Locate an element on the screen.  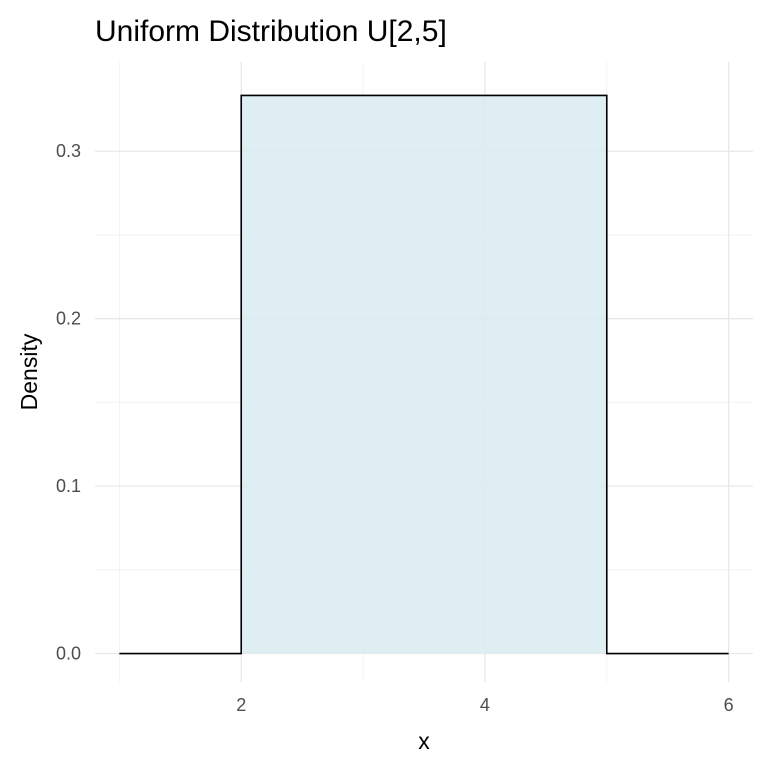
y-tick-label: 0.0 is located at coordinates (68, 654).